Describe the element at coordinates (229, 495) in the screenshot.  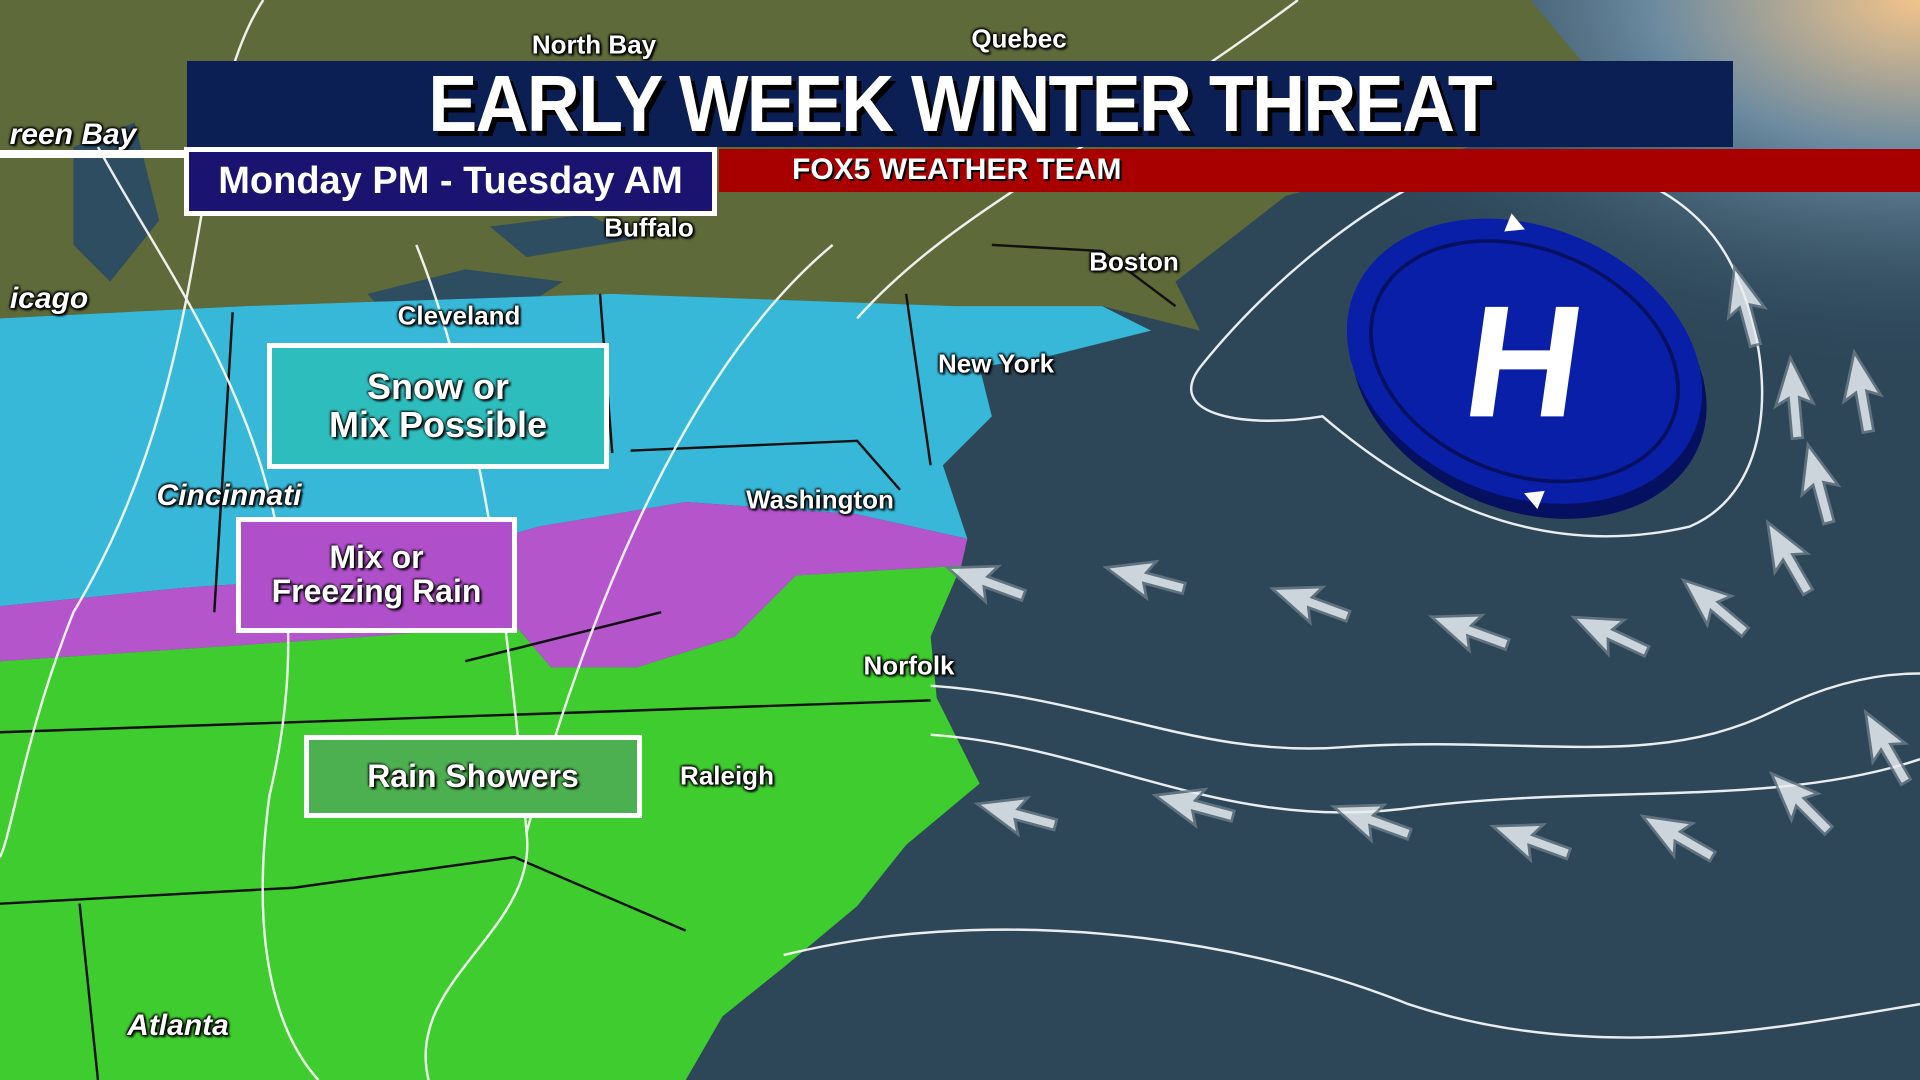
I see `city-cincinnati: Cincinnati` at that location.